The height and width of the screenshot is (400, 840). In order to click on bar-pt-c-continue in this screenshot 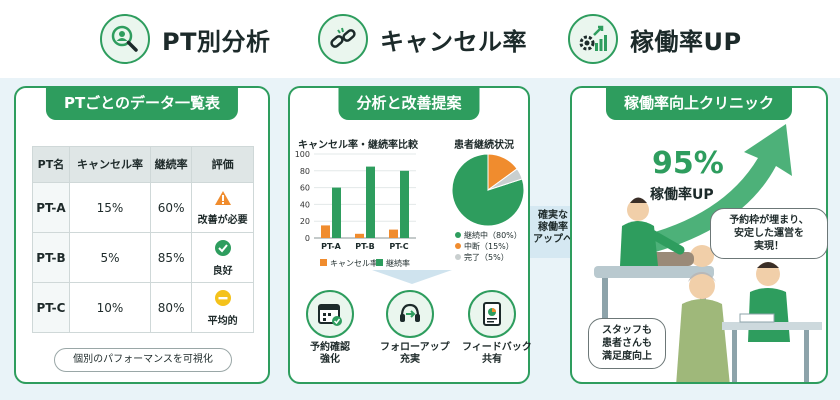, I will do `click(404, 204)`.